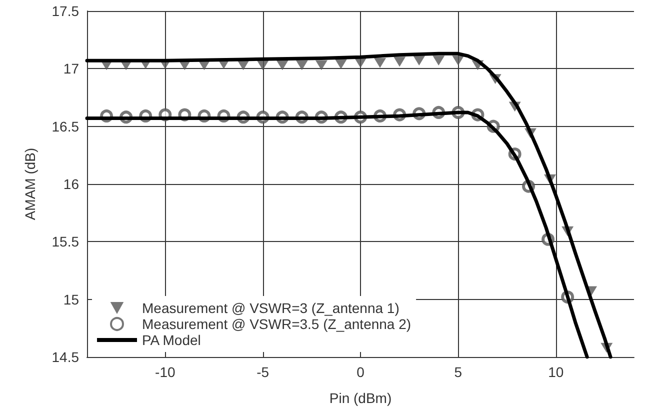 The width and height of the screenshot is (652, 418). I want to click on y-tick-label: 14.5, so click(66, 357).